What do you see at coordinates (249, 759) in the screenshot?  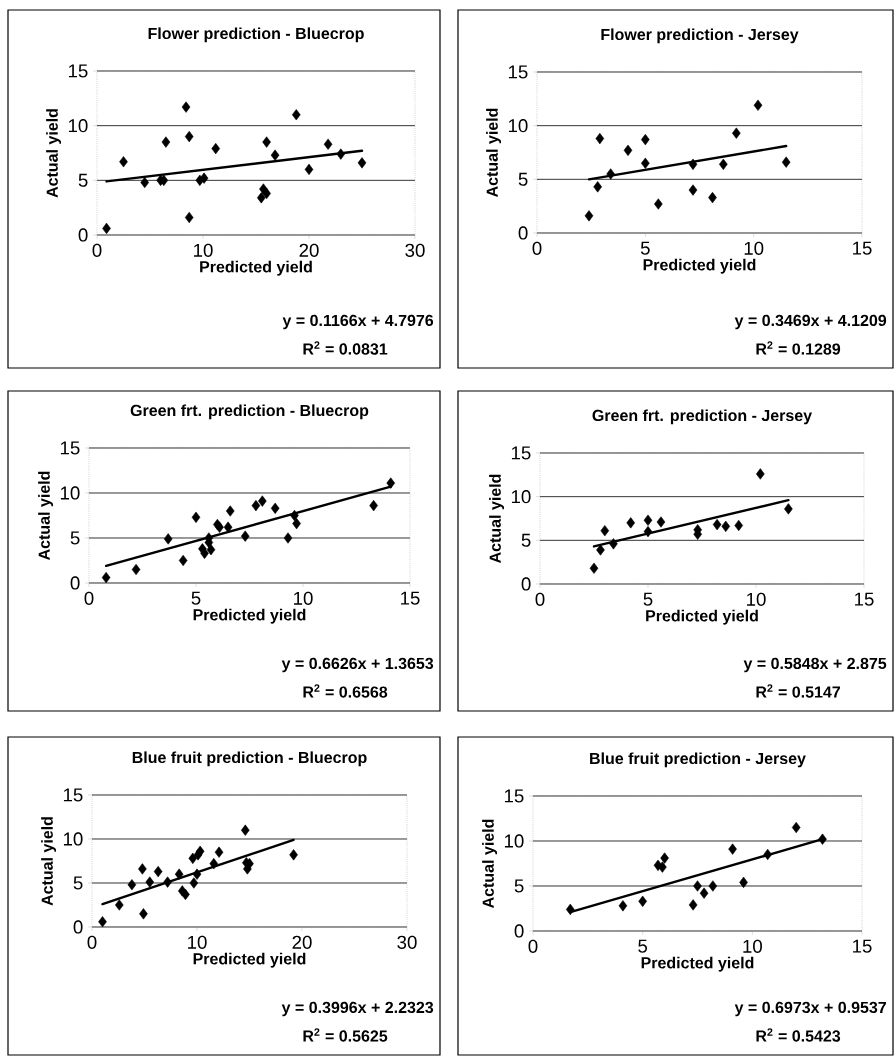 I see `chart-title: Blue fruit prediction - Bluecrop` at bounding box center [249, 759].